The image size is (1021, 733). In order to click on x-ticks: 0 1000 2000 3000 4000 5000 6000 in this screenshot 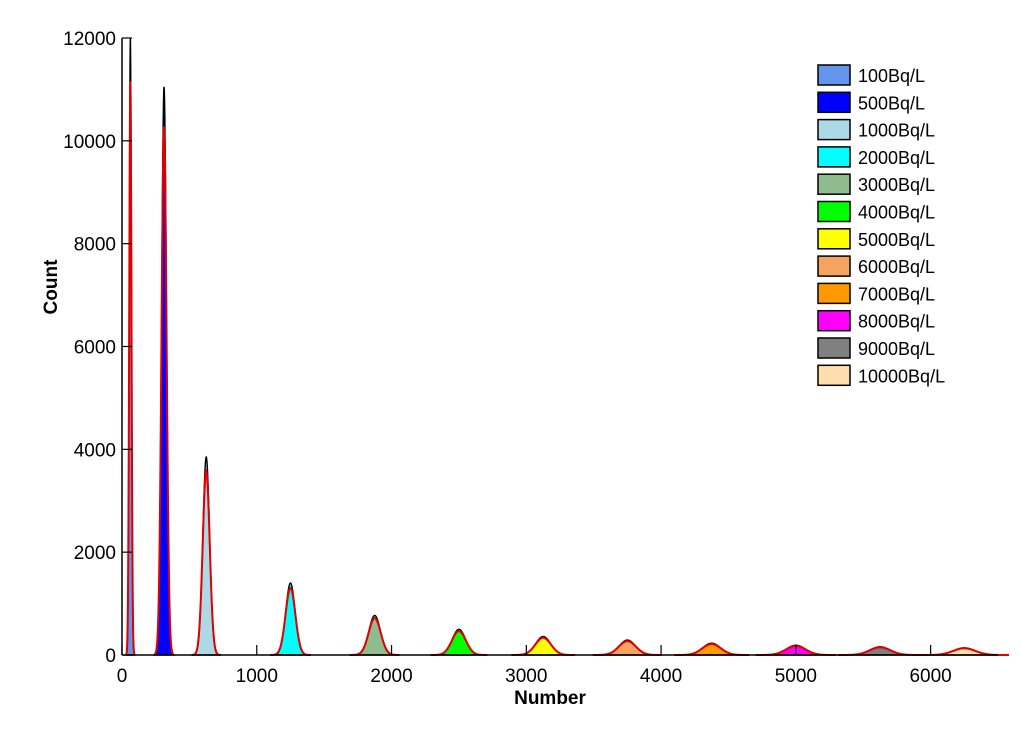, I will do `click(534, 666)`.